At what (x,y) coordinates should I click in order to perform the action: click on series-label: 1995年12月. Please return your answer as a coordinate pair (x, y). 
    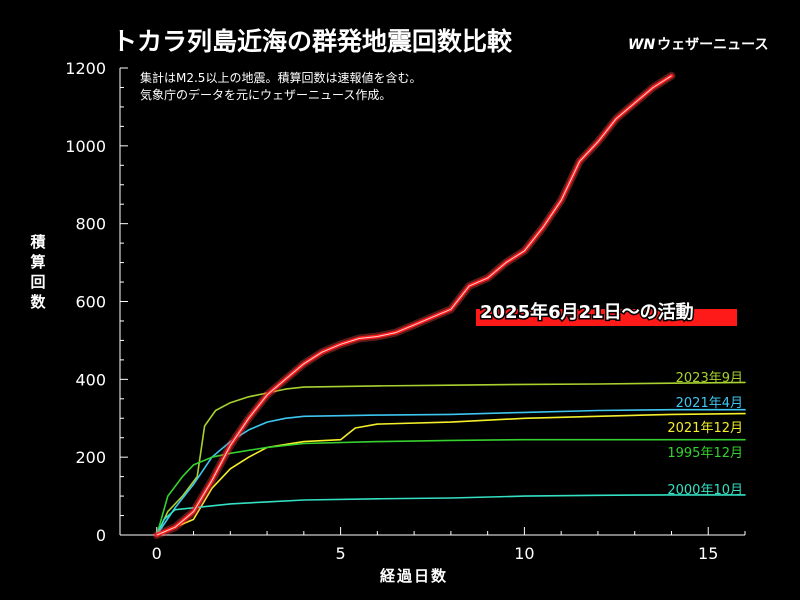
    Looking at the image, I should click on (705, 453).